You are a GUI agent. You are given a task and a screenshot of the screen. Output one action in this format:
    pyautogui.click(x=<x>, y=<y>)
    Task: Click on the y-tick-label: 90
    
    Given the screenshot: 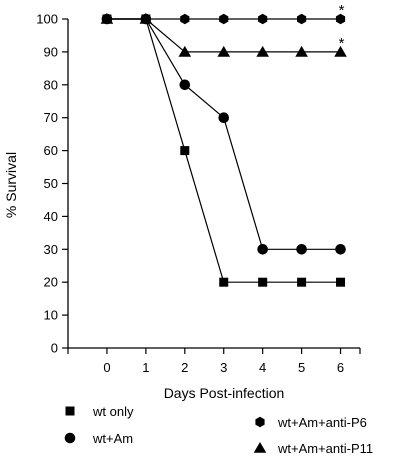 What is the action you would take?
    pyautogui.click(x=51, y=51)
    